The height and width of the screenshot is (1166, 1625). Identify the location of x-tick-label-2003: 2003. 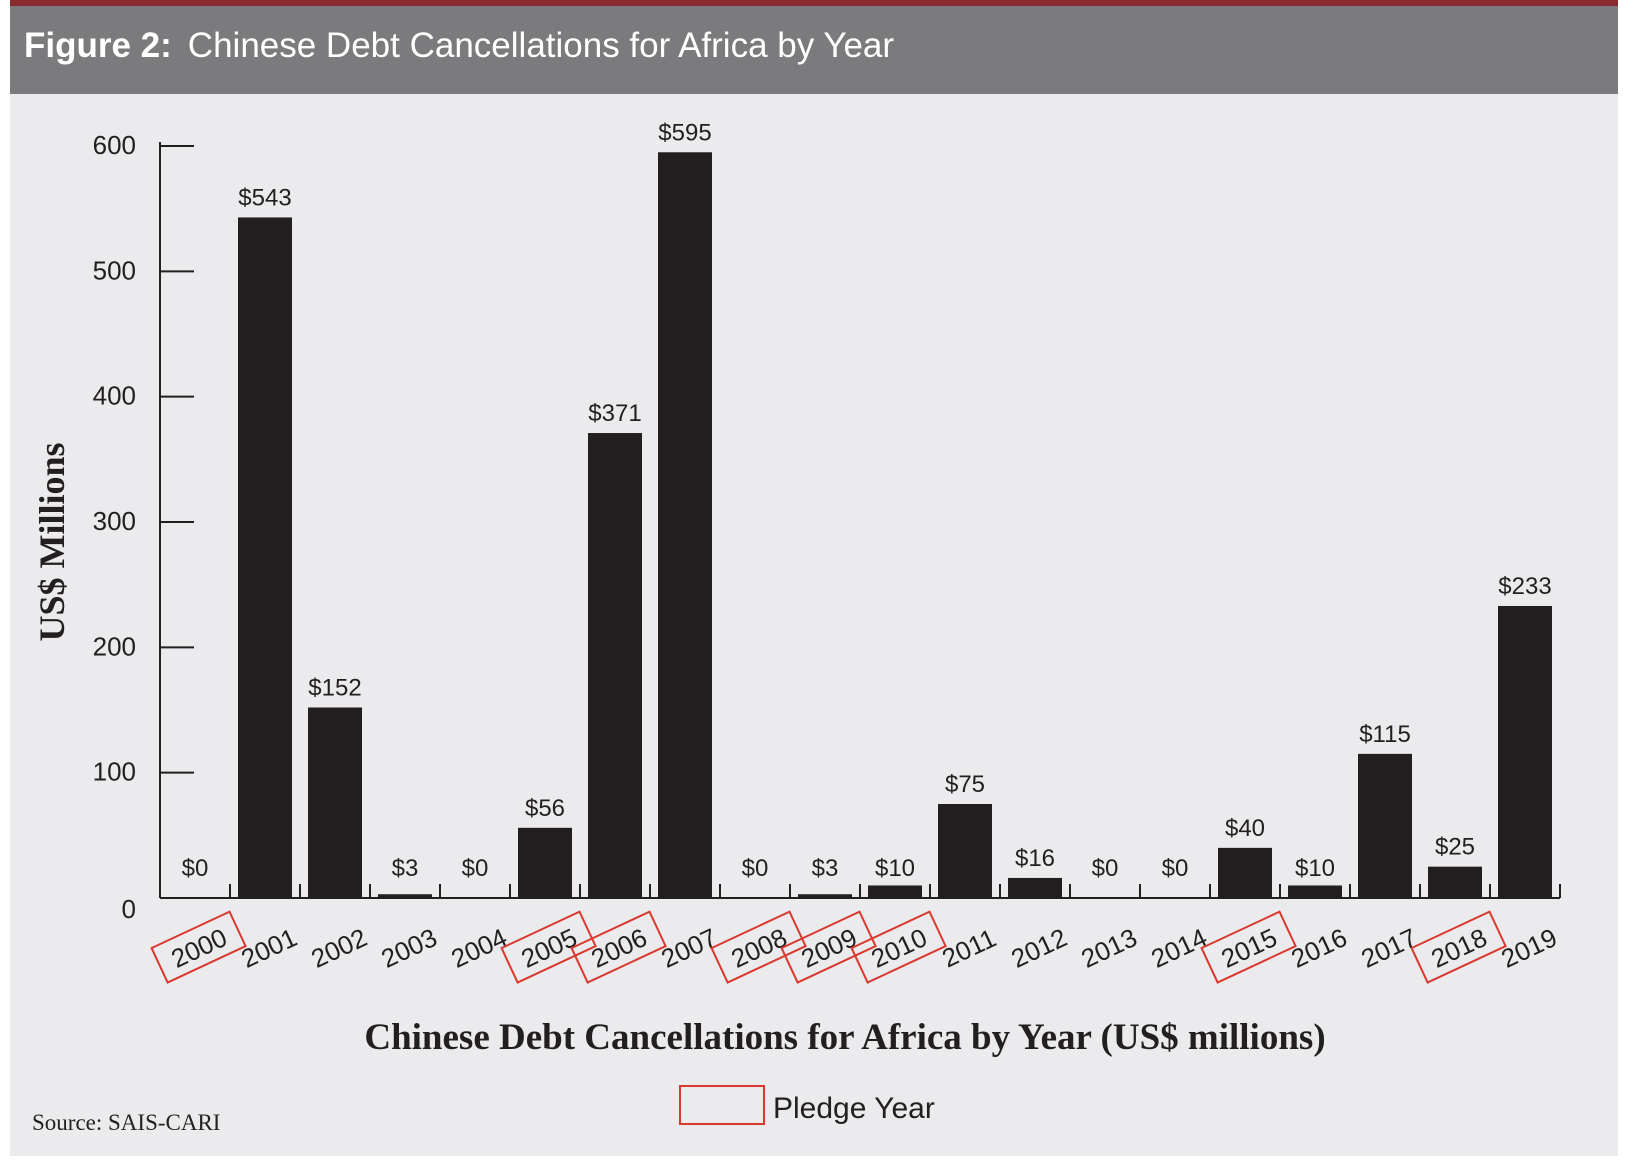
(408, 948).